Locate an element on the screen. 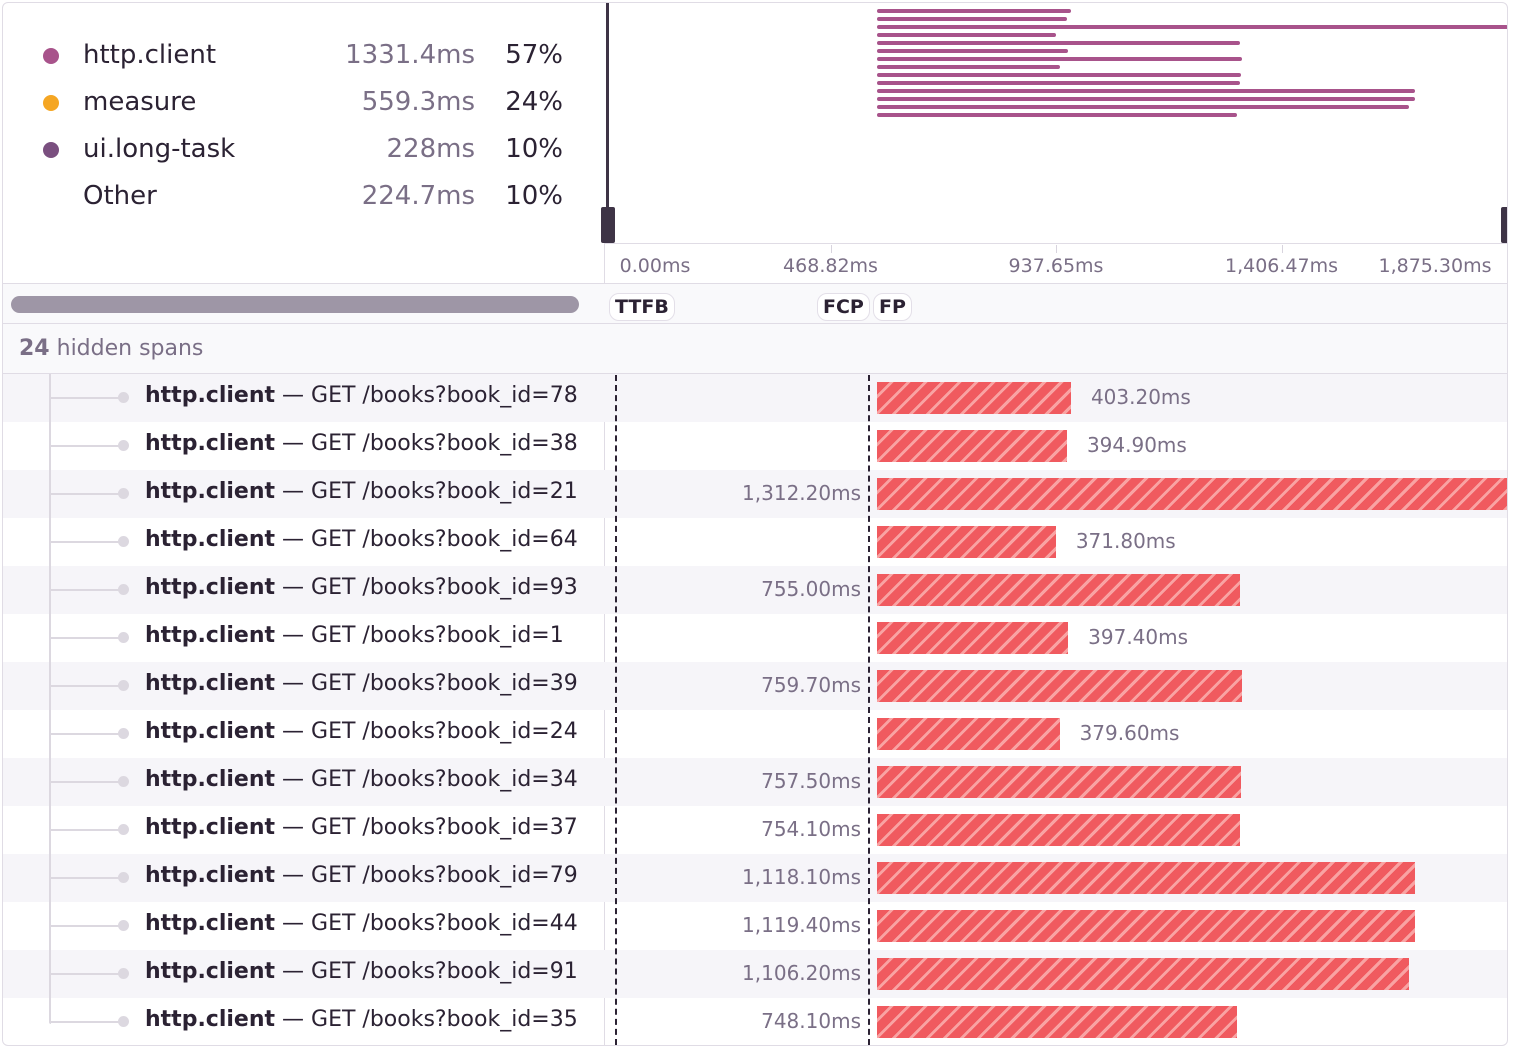 The image size is (1516, 1046). span-label: http.client — GET /books?book_id=34 is located at coordinates (361, 779).